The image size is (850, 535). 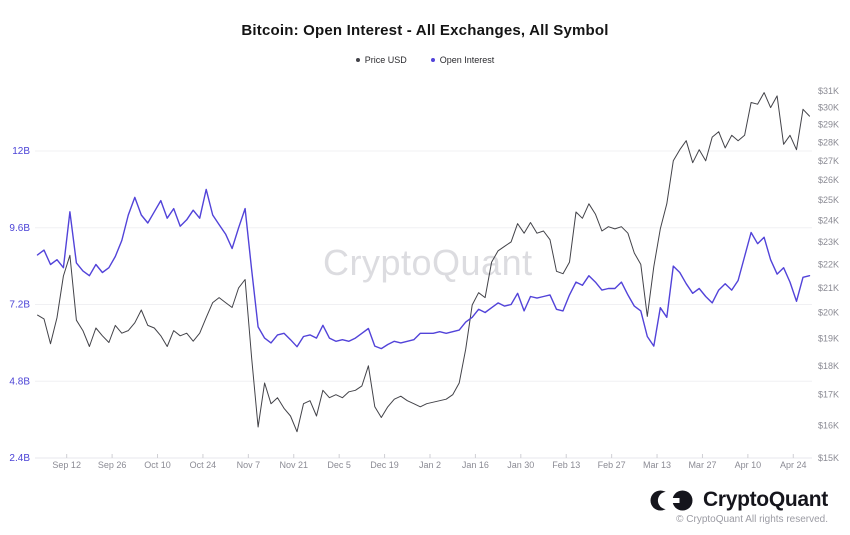 I want to click on watermark: CryptoQuant, so click(x=428, y=262).